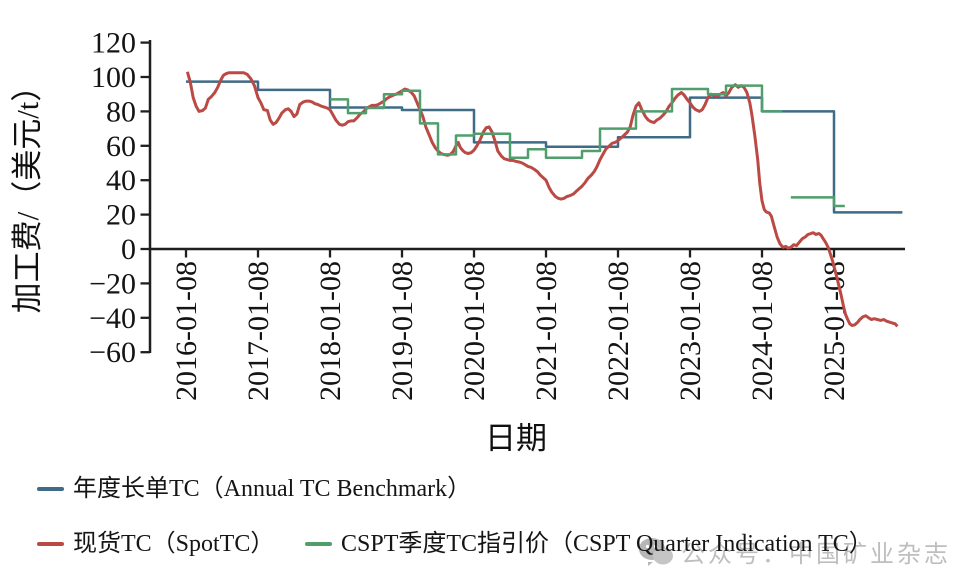  Describe the element at coordinates (50, 544) in the screenshot. I see `legend-line-spot-tc` at that location.